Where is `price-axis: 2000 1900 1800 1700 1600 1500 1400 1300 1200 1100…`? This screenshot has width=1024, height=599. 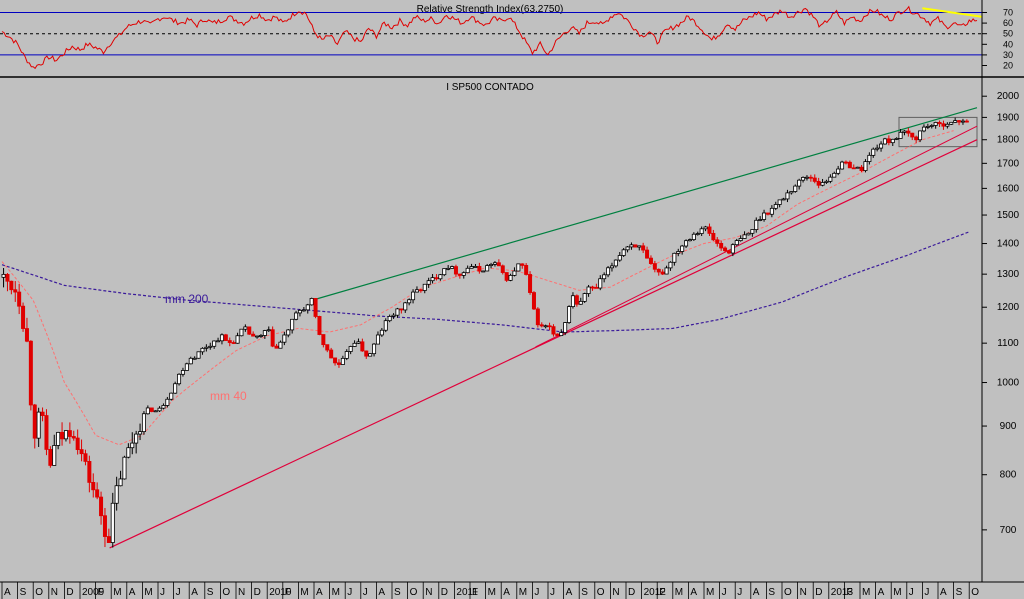 price-axis: 2000 1900 1800 1700 1600 1500 1400 1300 1200 1100… is located at coordinates (1001, 313).